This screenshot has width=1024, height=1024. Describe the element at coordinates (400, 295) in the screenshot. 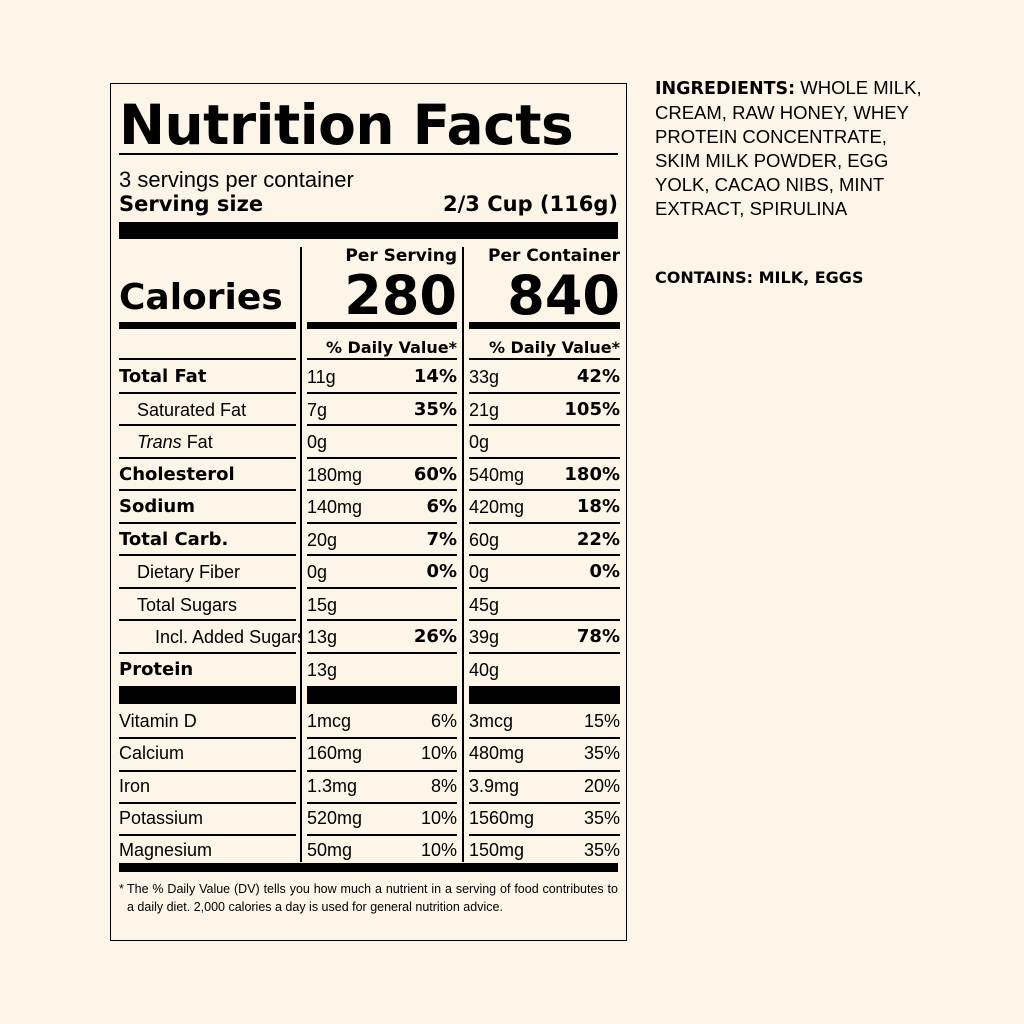

I see `calories-per-serving: 280` at that location.